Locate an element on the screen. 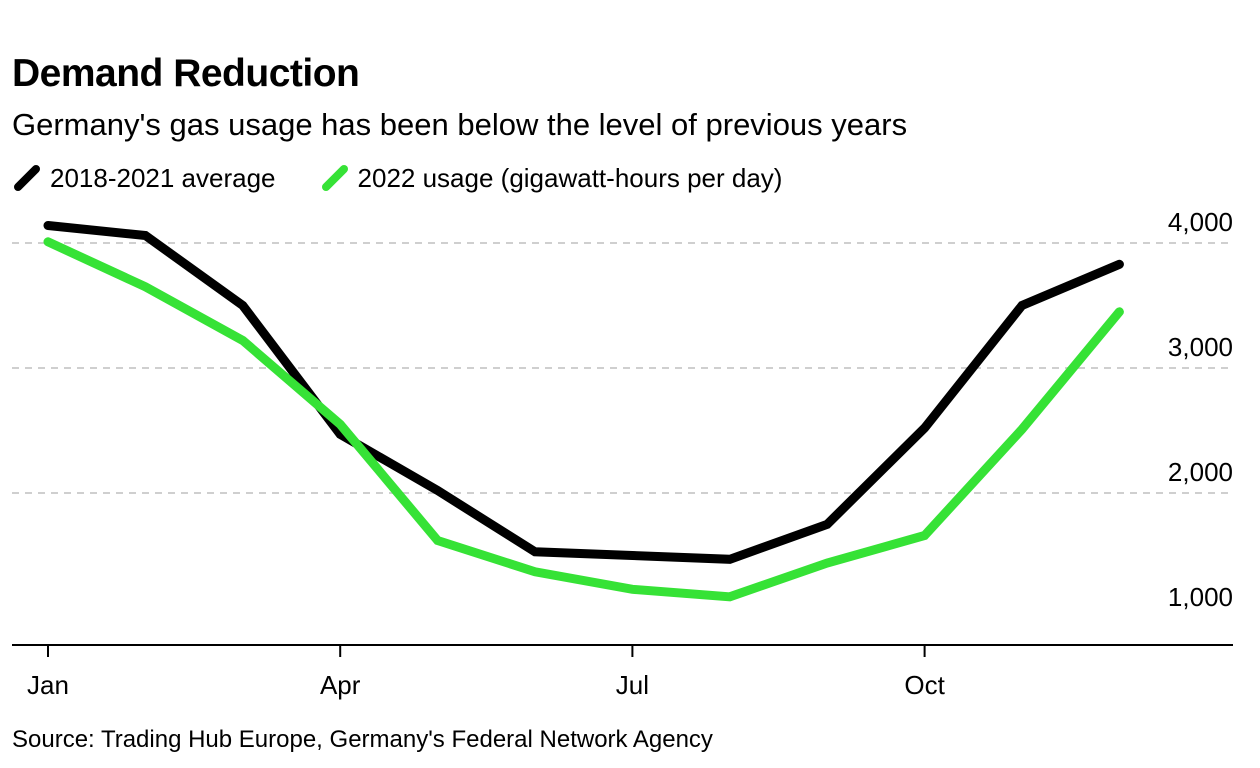 This screenshot has height=768, width=1260. legend-label-2022: 2022 usage (gigawatt-hours per day) is located at coordinates (570, 177).